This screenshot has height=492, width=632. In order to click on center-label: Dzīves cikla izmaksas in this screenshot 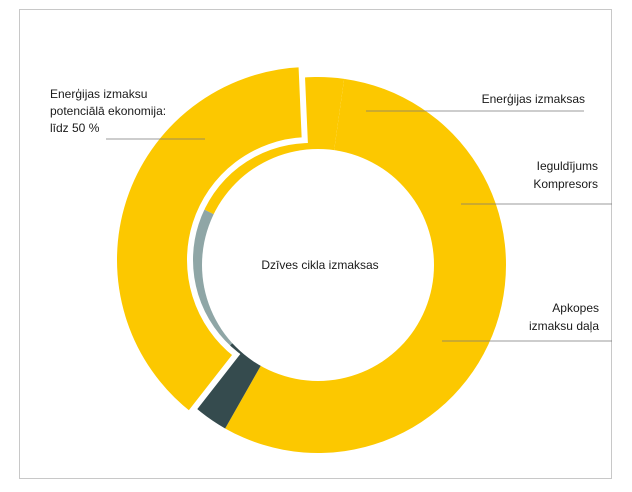, I will do `click(319, 265)`.